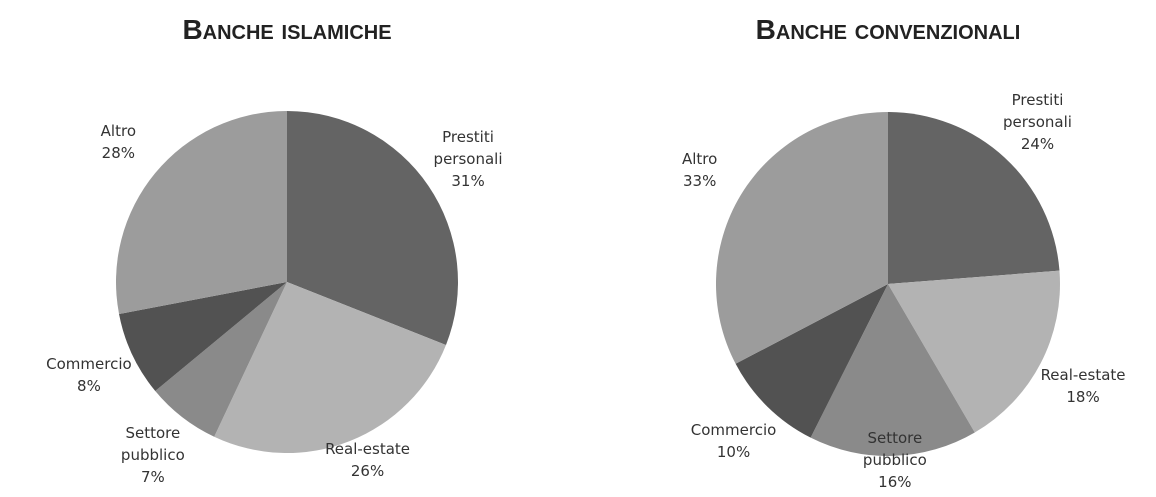  Describe the element at coordinates (367, 471) in the screenshot. I see `slice-value: 26%` at that location.